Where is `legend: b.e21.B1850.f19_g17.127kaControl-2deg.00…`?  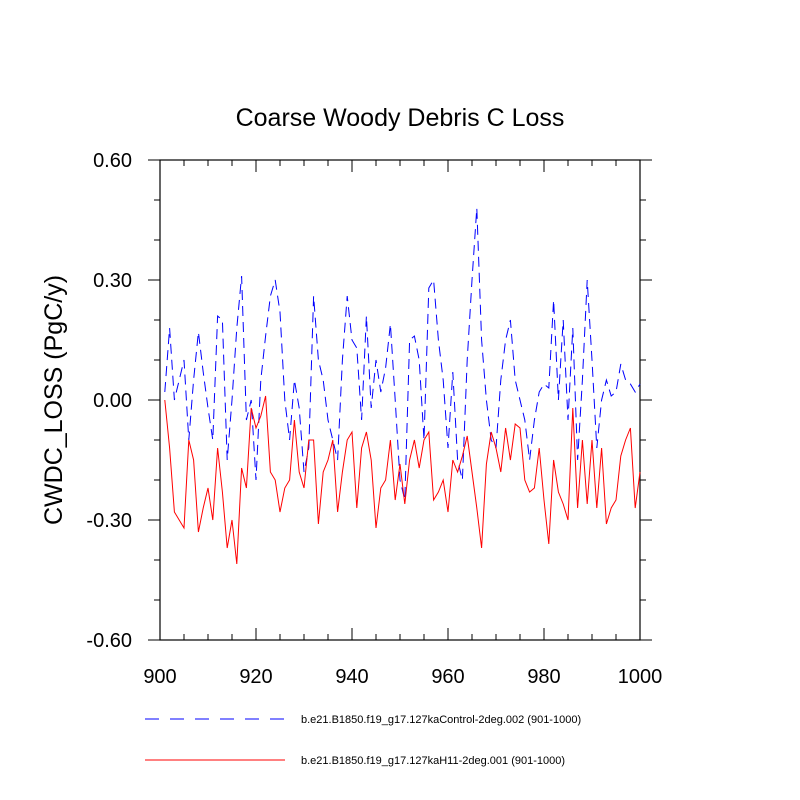 legend: b.e21.B1850.f19_g17.127kaControl-2deg.00… is located at coordinates (363, 740).